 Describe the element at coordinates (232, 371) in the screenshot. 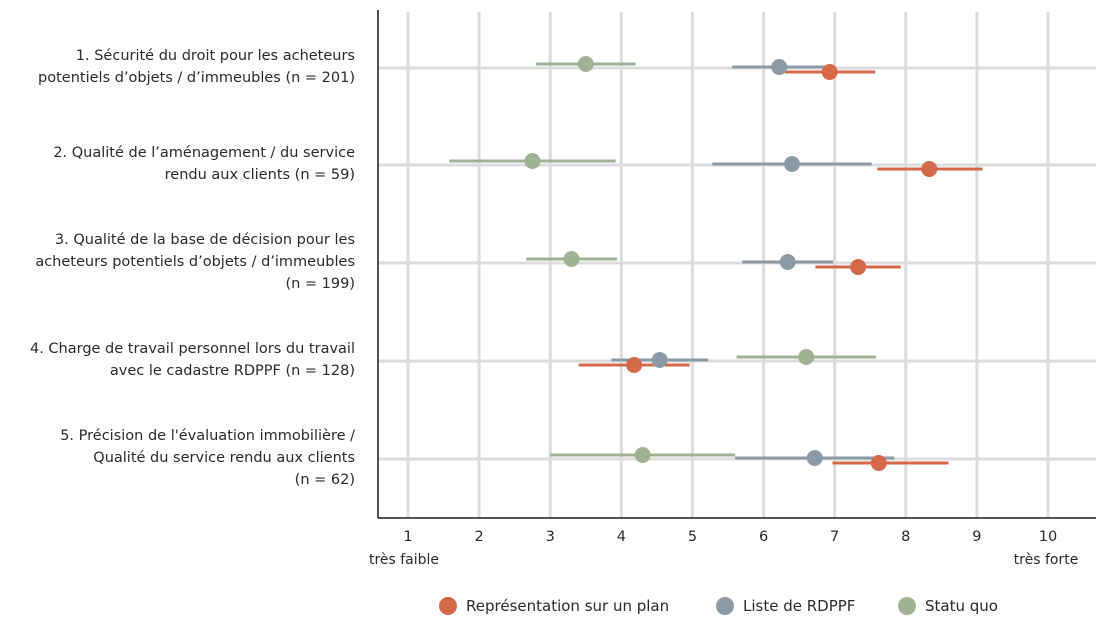

I see `category-label: avec le cadastre RDPPF (n = 128)` at that location.